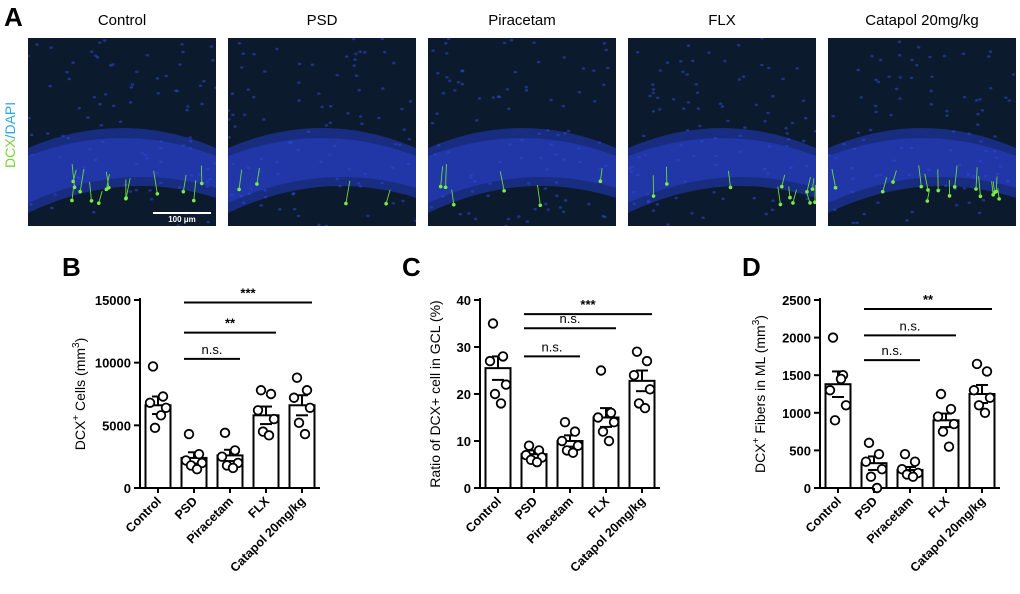  I want to click on micrograph-catapol, so click(922, 132).